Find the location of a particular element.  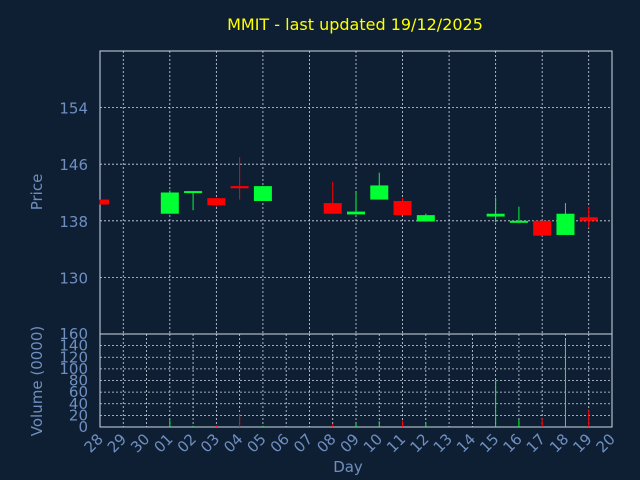

x-axis-label: Day is located at coordinates (348, 467).